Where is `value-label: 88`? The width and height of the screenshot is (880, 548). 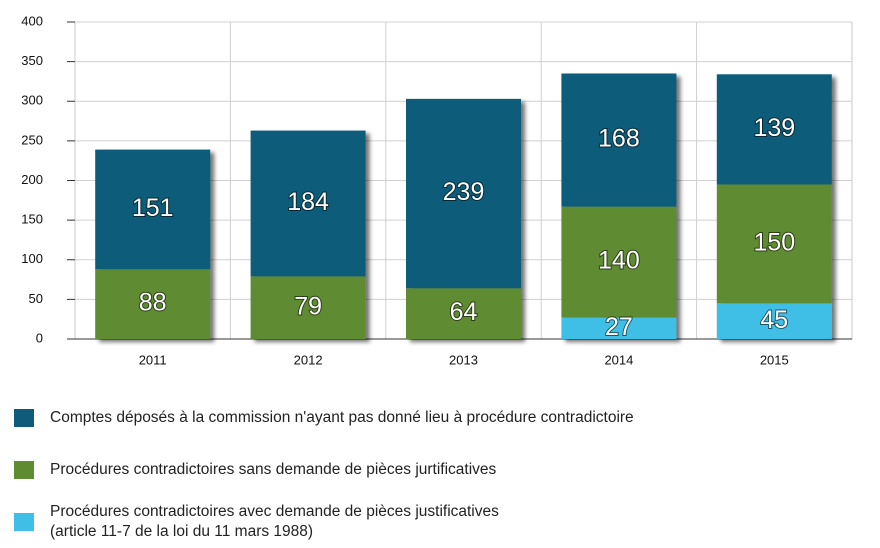
value-label: 88 is located at coordinates (153, 303).